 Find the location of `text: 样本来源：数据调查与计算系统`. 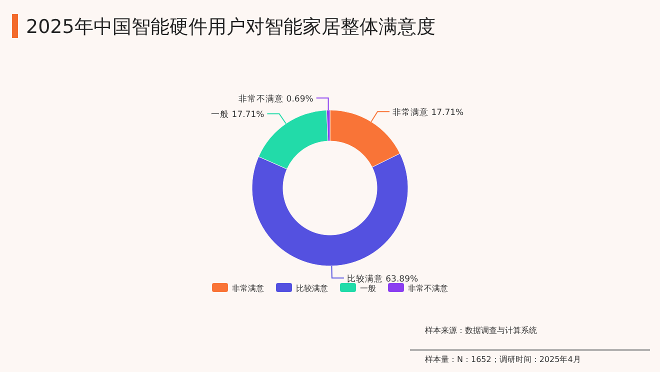

text: 样本来源：数据调查与计算系统 is located at coordinates (481, 330).